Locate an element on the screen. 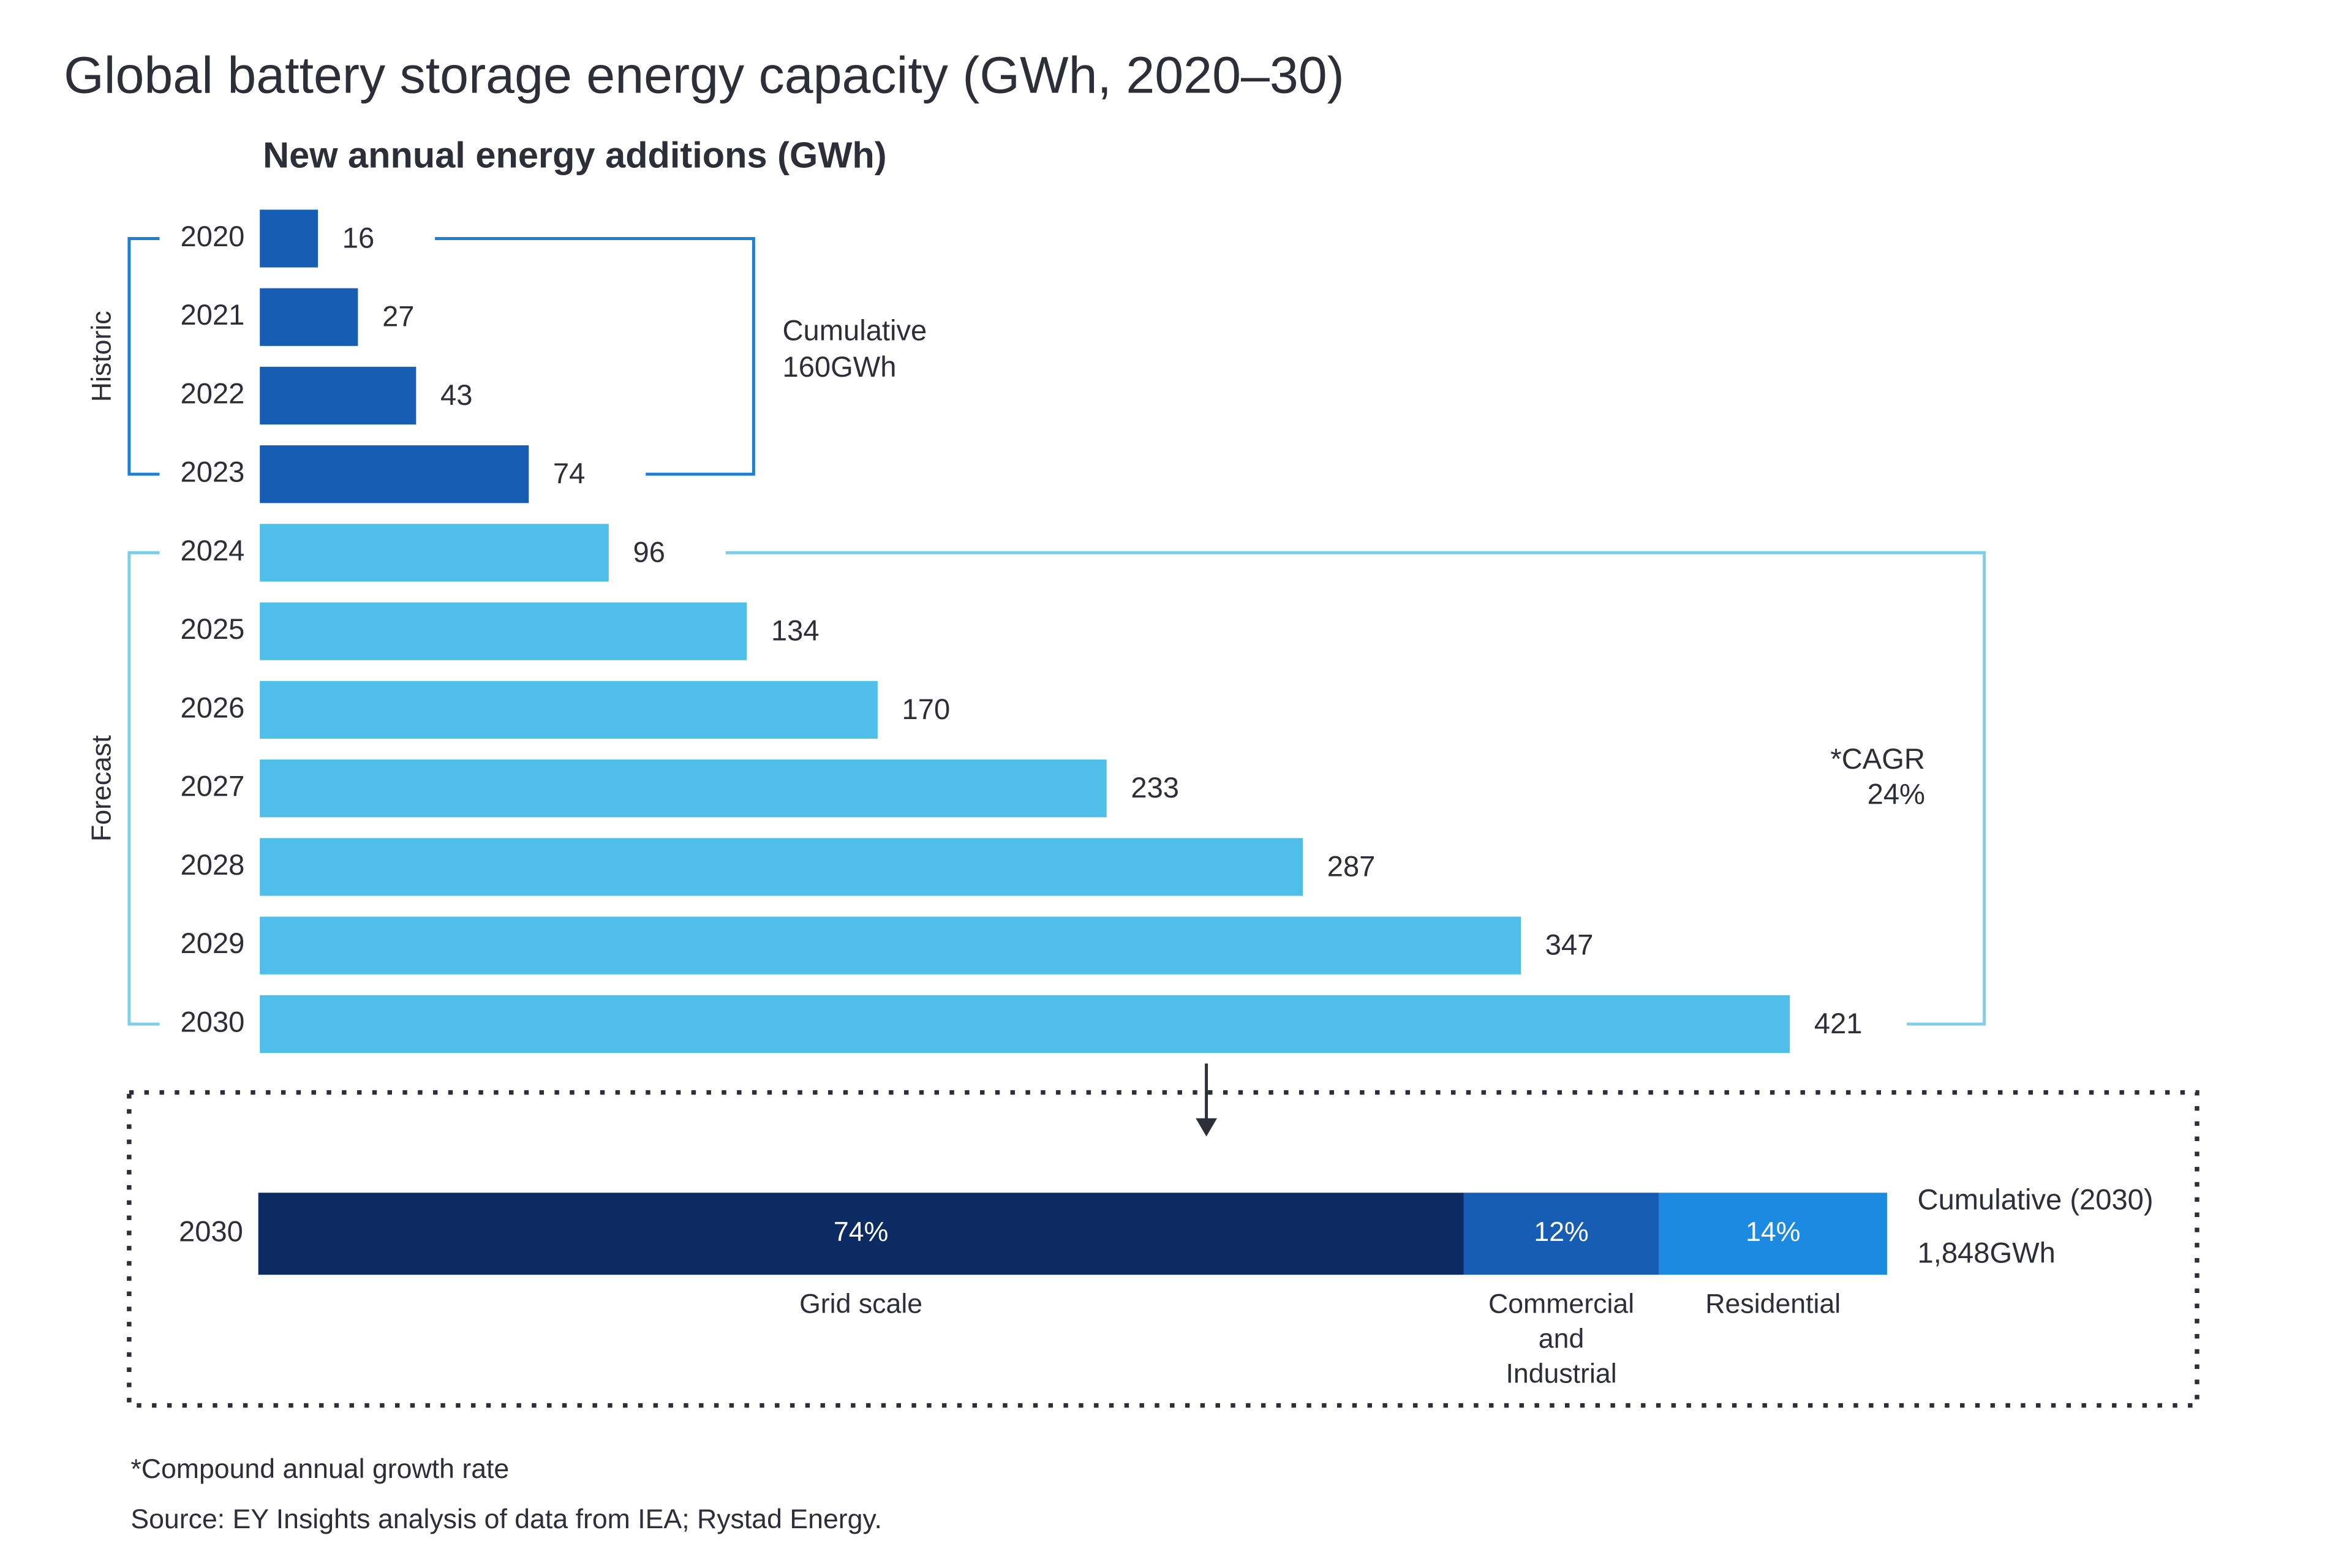  value-label: 27 is located at coordinates (398, 317).